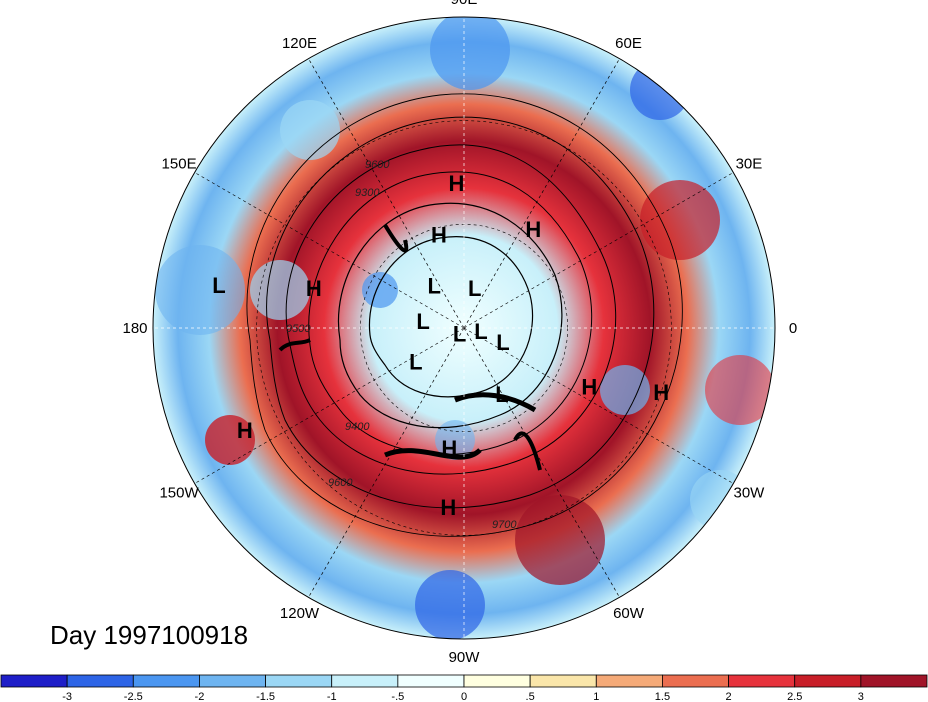 Image resolution: width=928 pixels, height=702 pixels. What do you see at coordinates (629, 613) in the screenshot?
I see `longitude-label: 60W` at bounding box center [629, 613].